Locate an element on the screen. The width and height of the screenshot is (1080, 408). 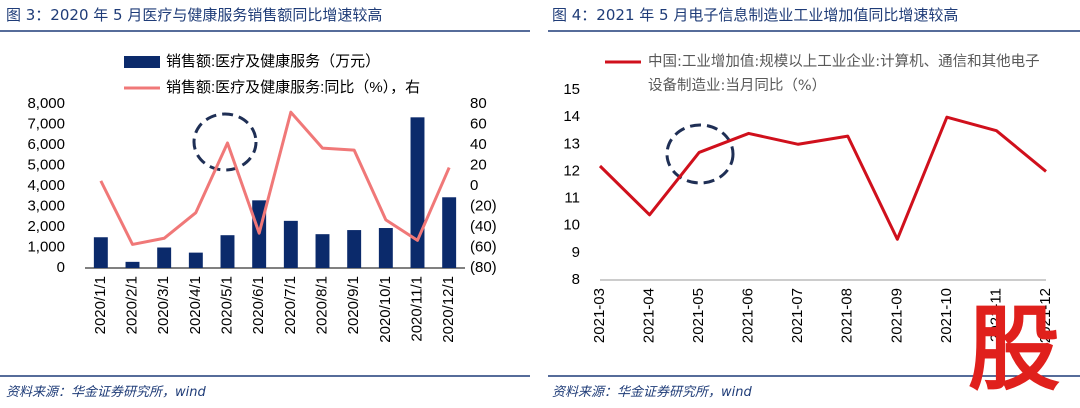
legend-label: 销售额:医疗及健康服务:同比（%），右 is located at coordinates (293, 87).